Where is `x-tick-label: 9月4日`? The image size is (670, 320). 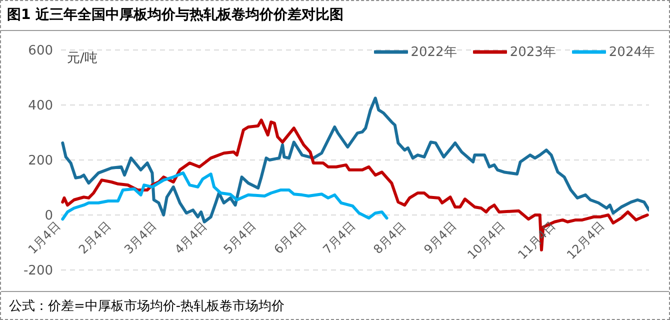 x-tick-label: 9月4日 is located at coordinates (440, 237).